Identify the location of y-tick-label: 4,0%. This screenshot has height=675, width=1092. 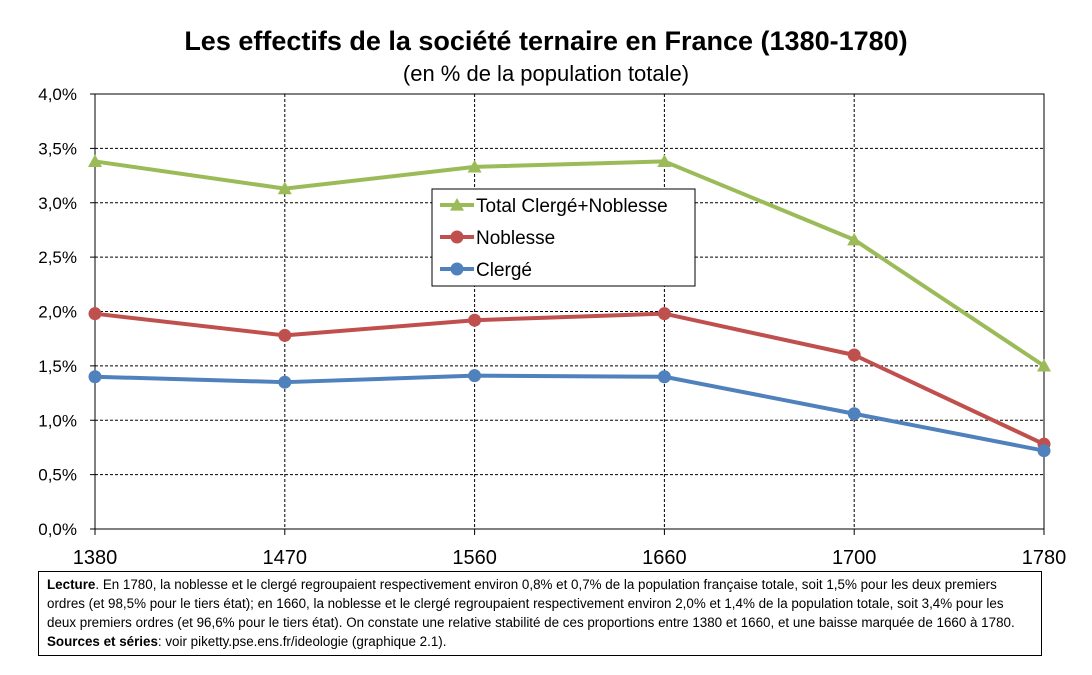
(57, 94).